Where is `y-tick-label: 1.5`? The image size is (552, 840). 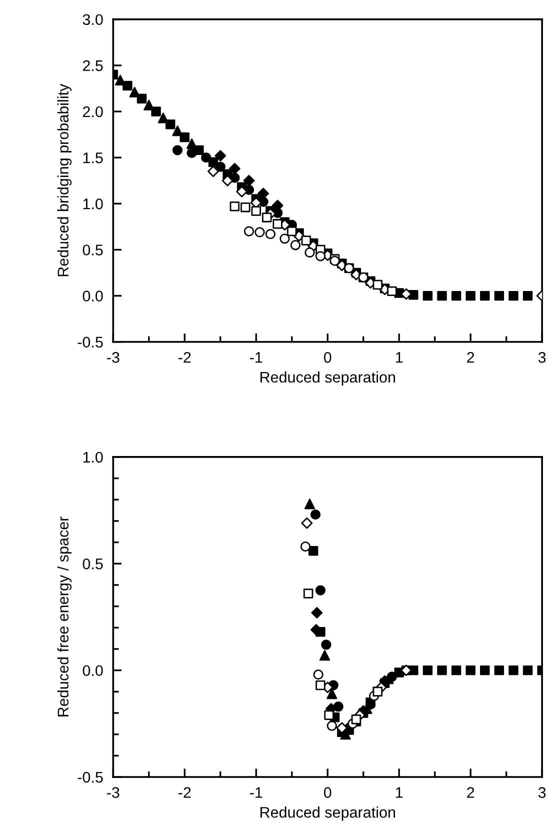
y-tick-label: 1.5 is located at coordinates (93, 158).